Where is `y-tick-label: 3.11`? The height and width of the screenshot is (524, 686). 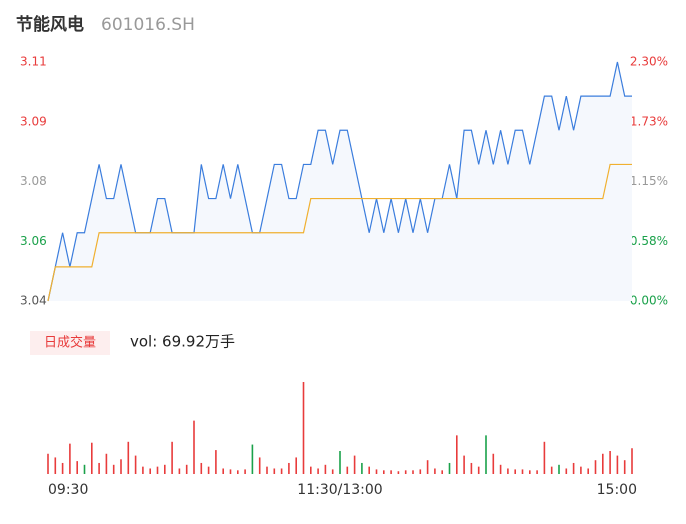
y-tick-label: 3.11 is located at coordinates (33, 62).